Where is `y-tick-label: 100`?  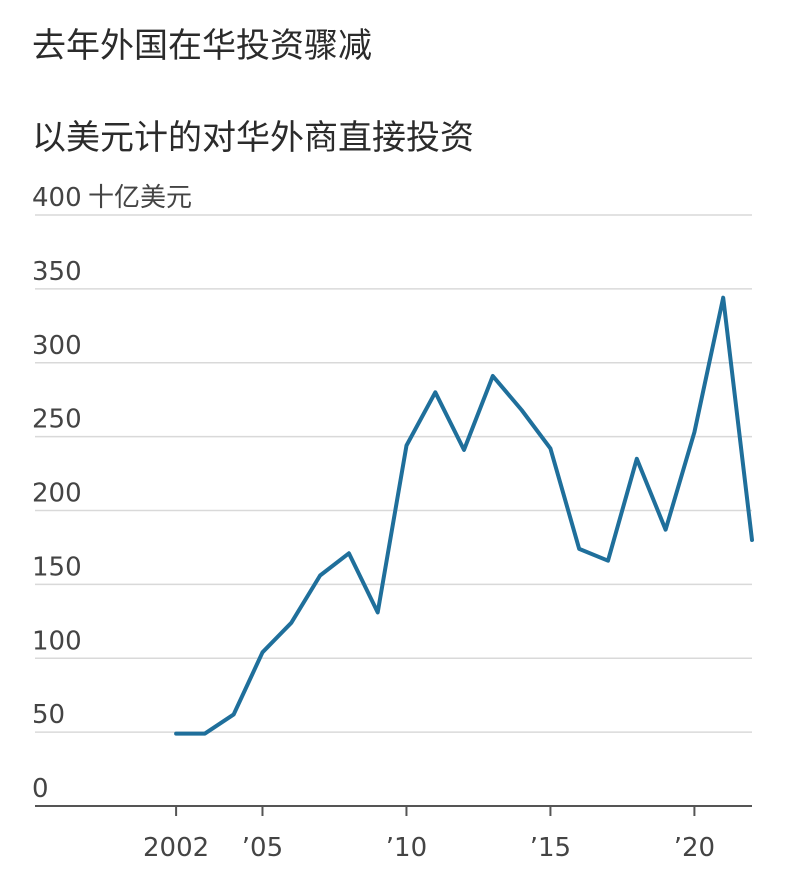 y-tick-label: 100 is located at coordinates (57, 641).